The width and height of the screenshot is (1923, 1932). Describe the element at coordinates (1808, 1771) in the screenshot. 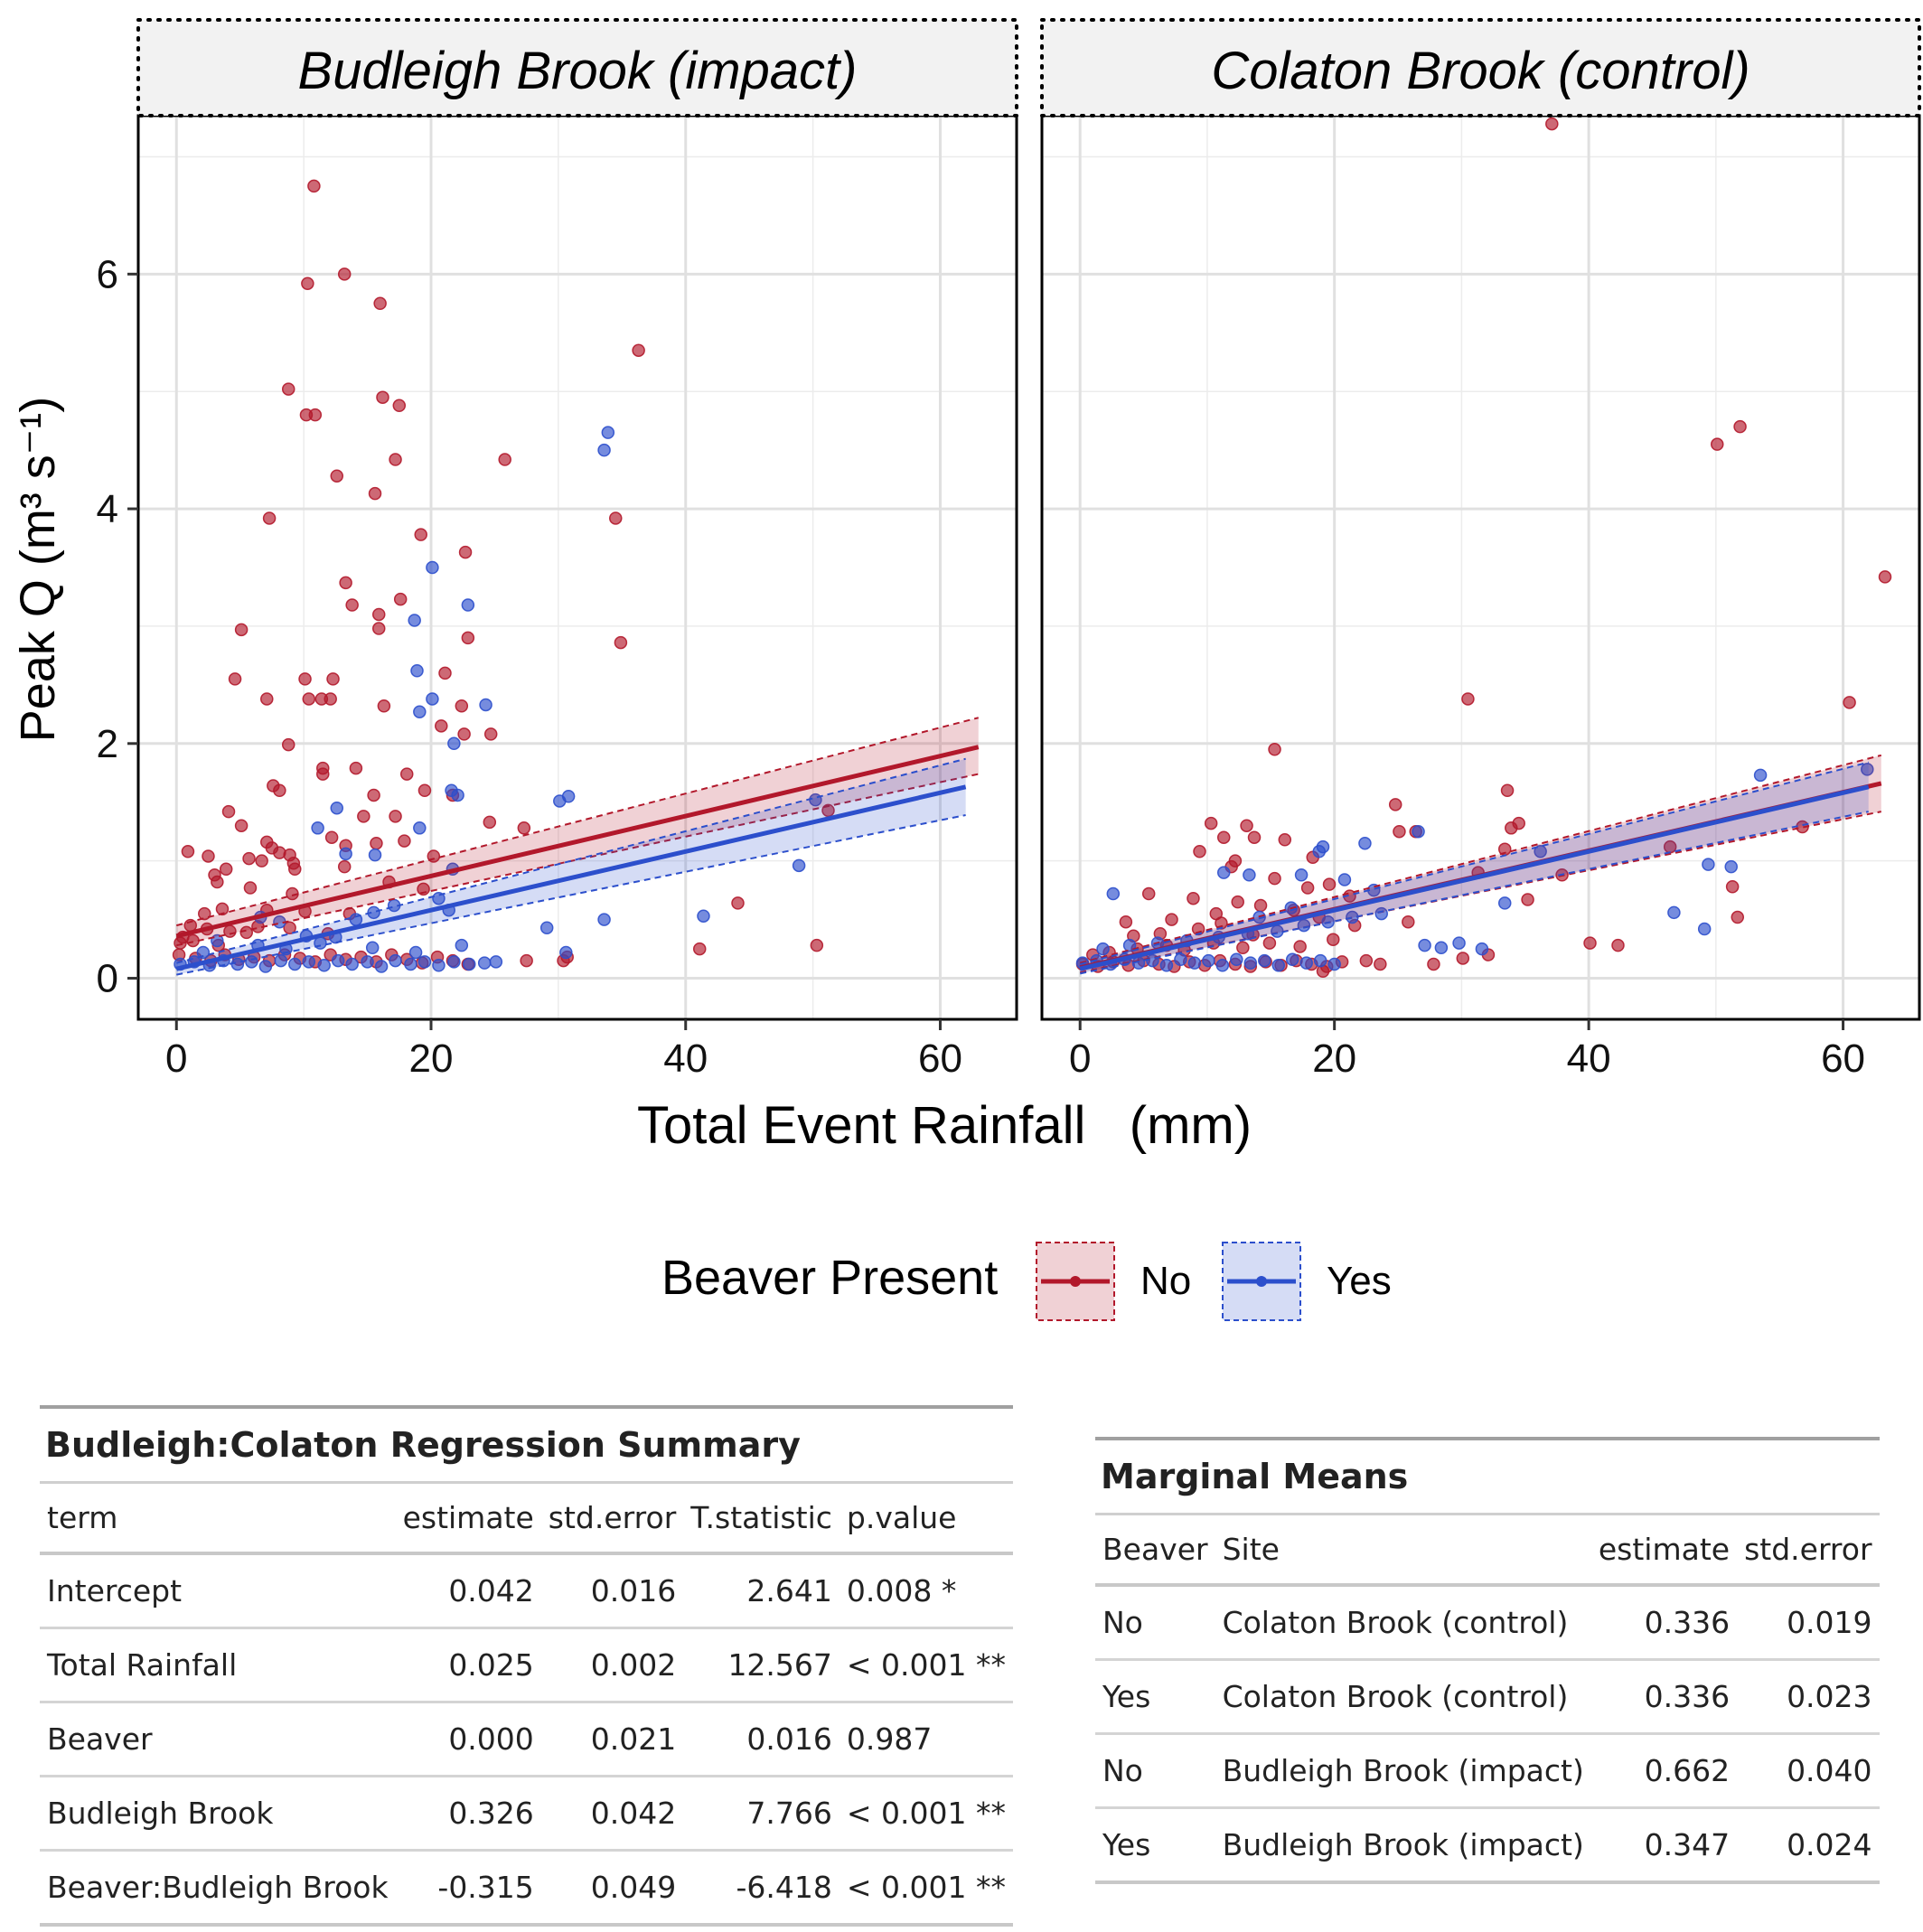

I see `table-cell: 0.040` at that location.